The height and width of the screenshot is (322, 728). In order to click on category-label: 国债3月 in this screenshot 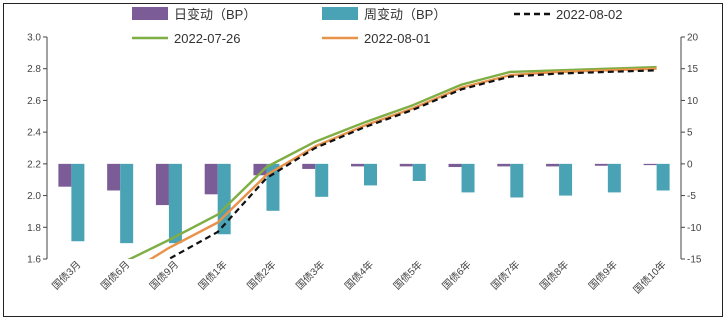, I will do `click(66, 275)`.